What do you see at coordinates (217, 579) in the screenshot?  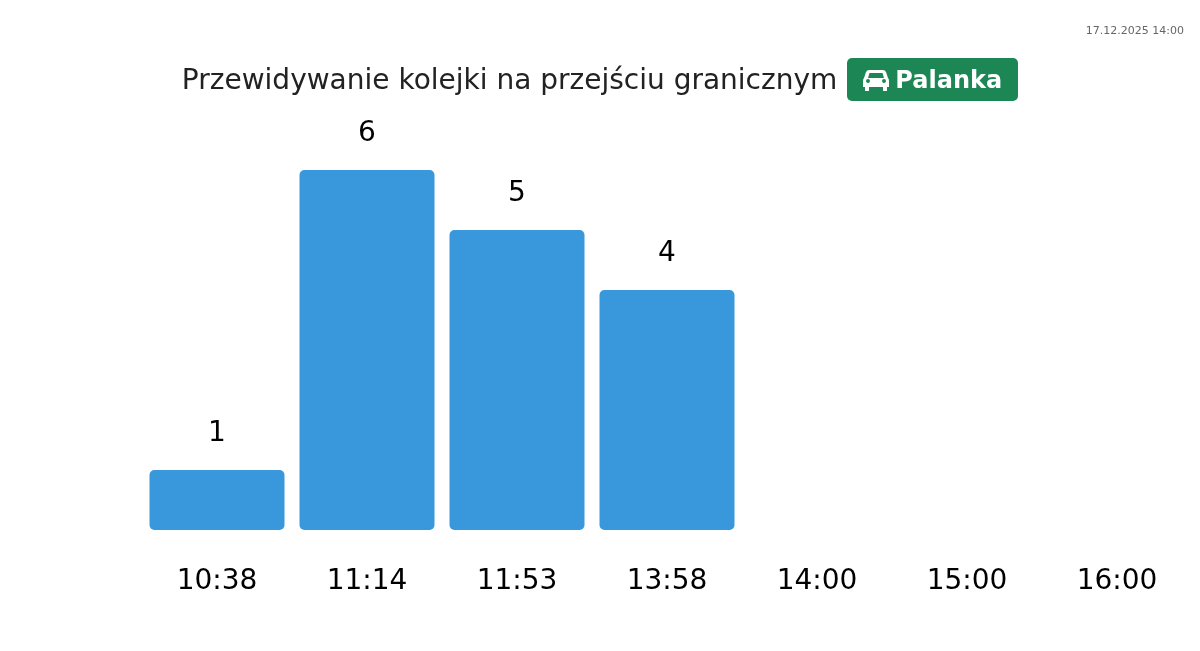 I see `x-tick-label: 10:38` at bounding box center [217, 579].